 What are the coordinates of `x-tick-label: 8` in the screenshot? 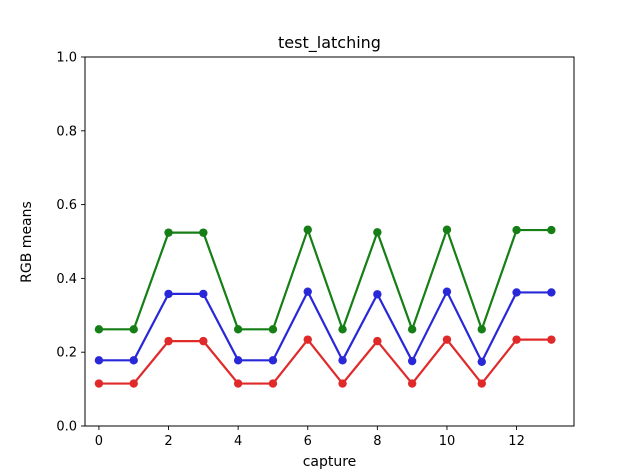 It's located at (377, 441).